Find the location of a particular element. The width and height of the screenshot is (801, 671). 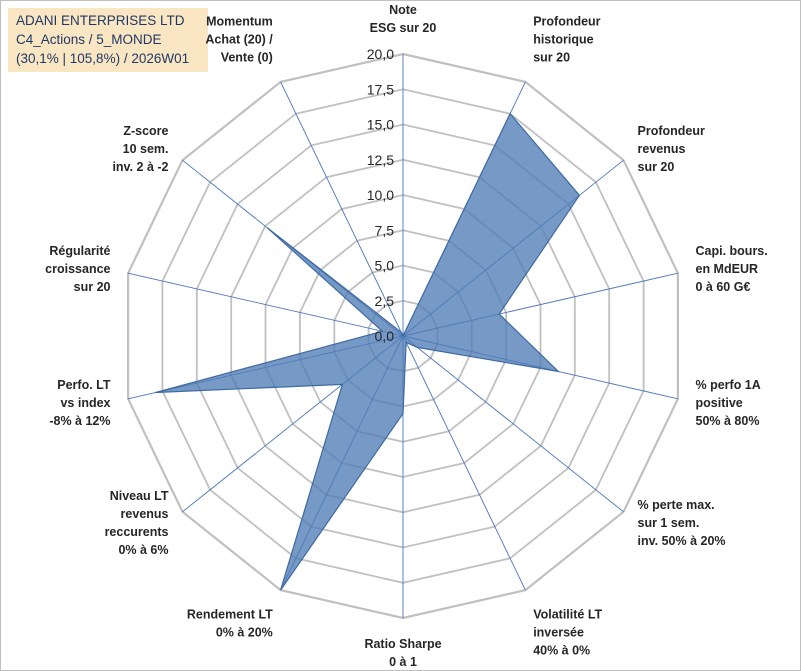

tick-label: 15,0 is located at coordinates (380, 125).